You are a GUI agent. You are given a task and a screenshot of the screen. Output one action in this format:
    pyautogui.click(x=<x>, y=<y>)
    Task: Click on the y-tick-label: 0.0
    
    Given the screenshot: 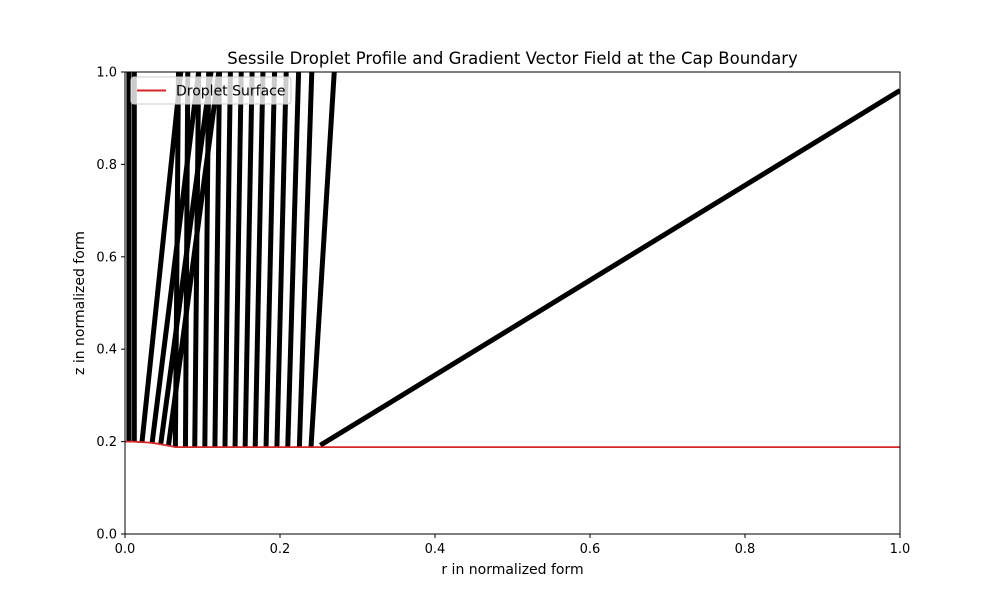 What is the action you would take?
    pyautogui.click(x=106, y=535)
    